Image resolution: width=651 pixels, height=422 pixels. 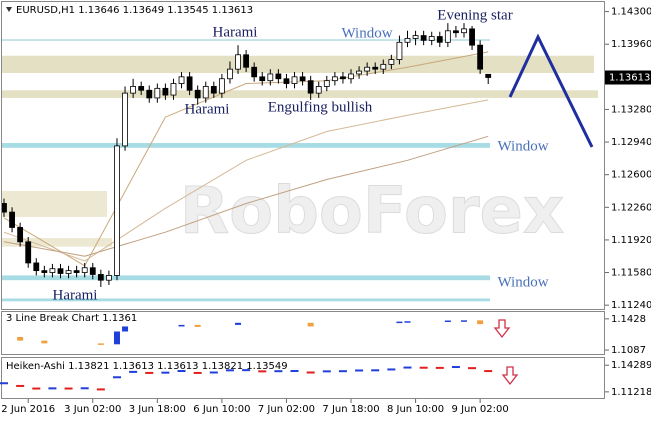 What do you see at coordinates (303, 378) in the screenshot?
I see `heiken-ashi-frame` at bounding box center [303, 378].